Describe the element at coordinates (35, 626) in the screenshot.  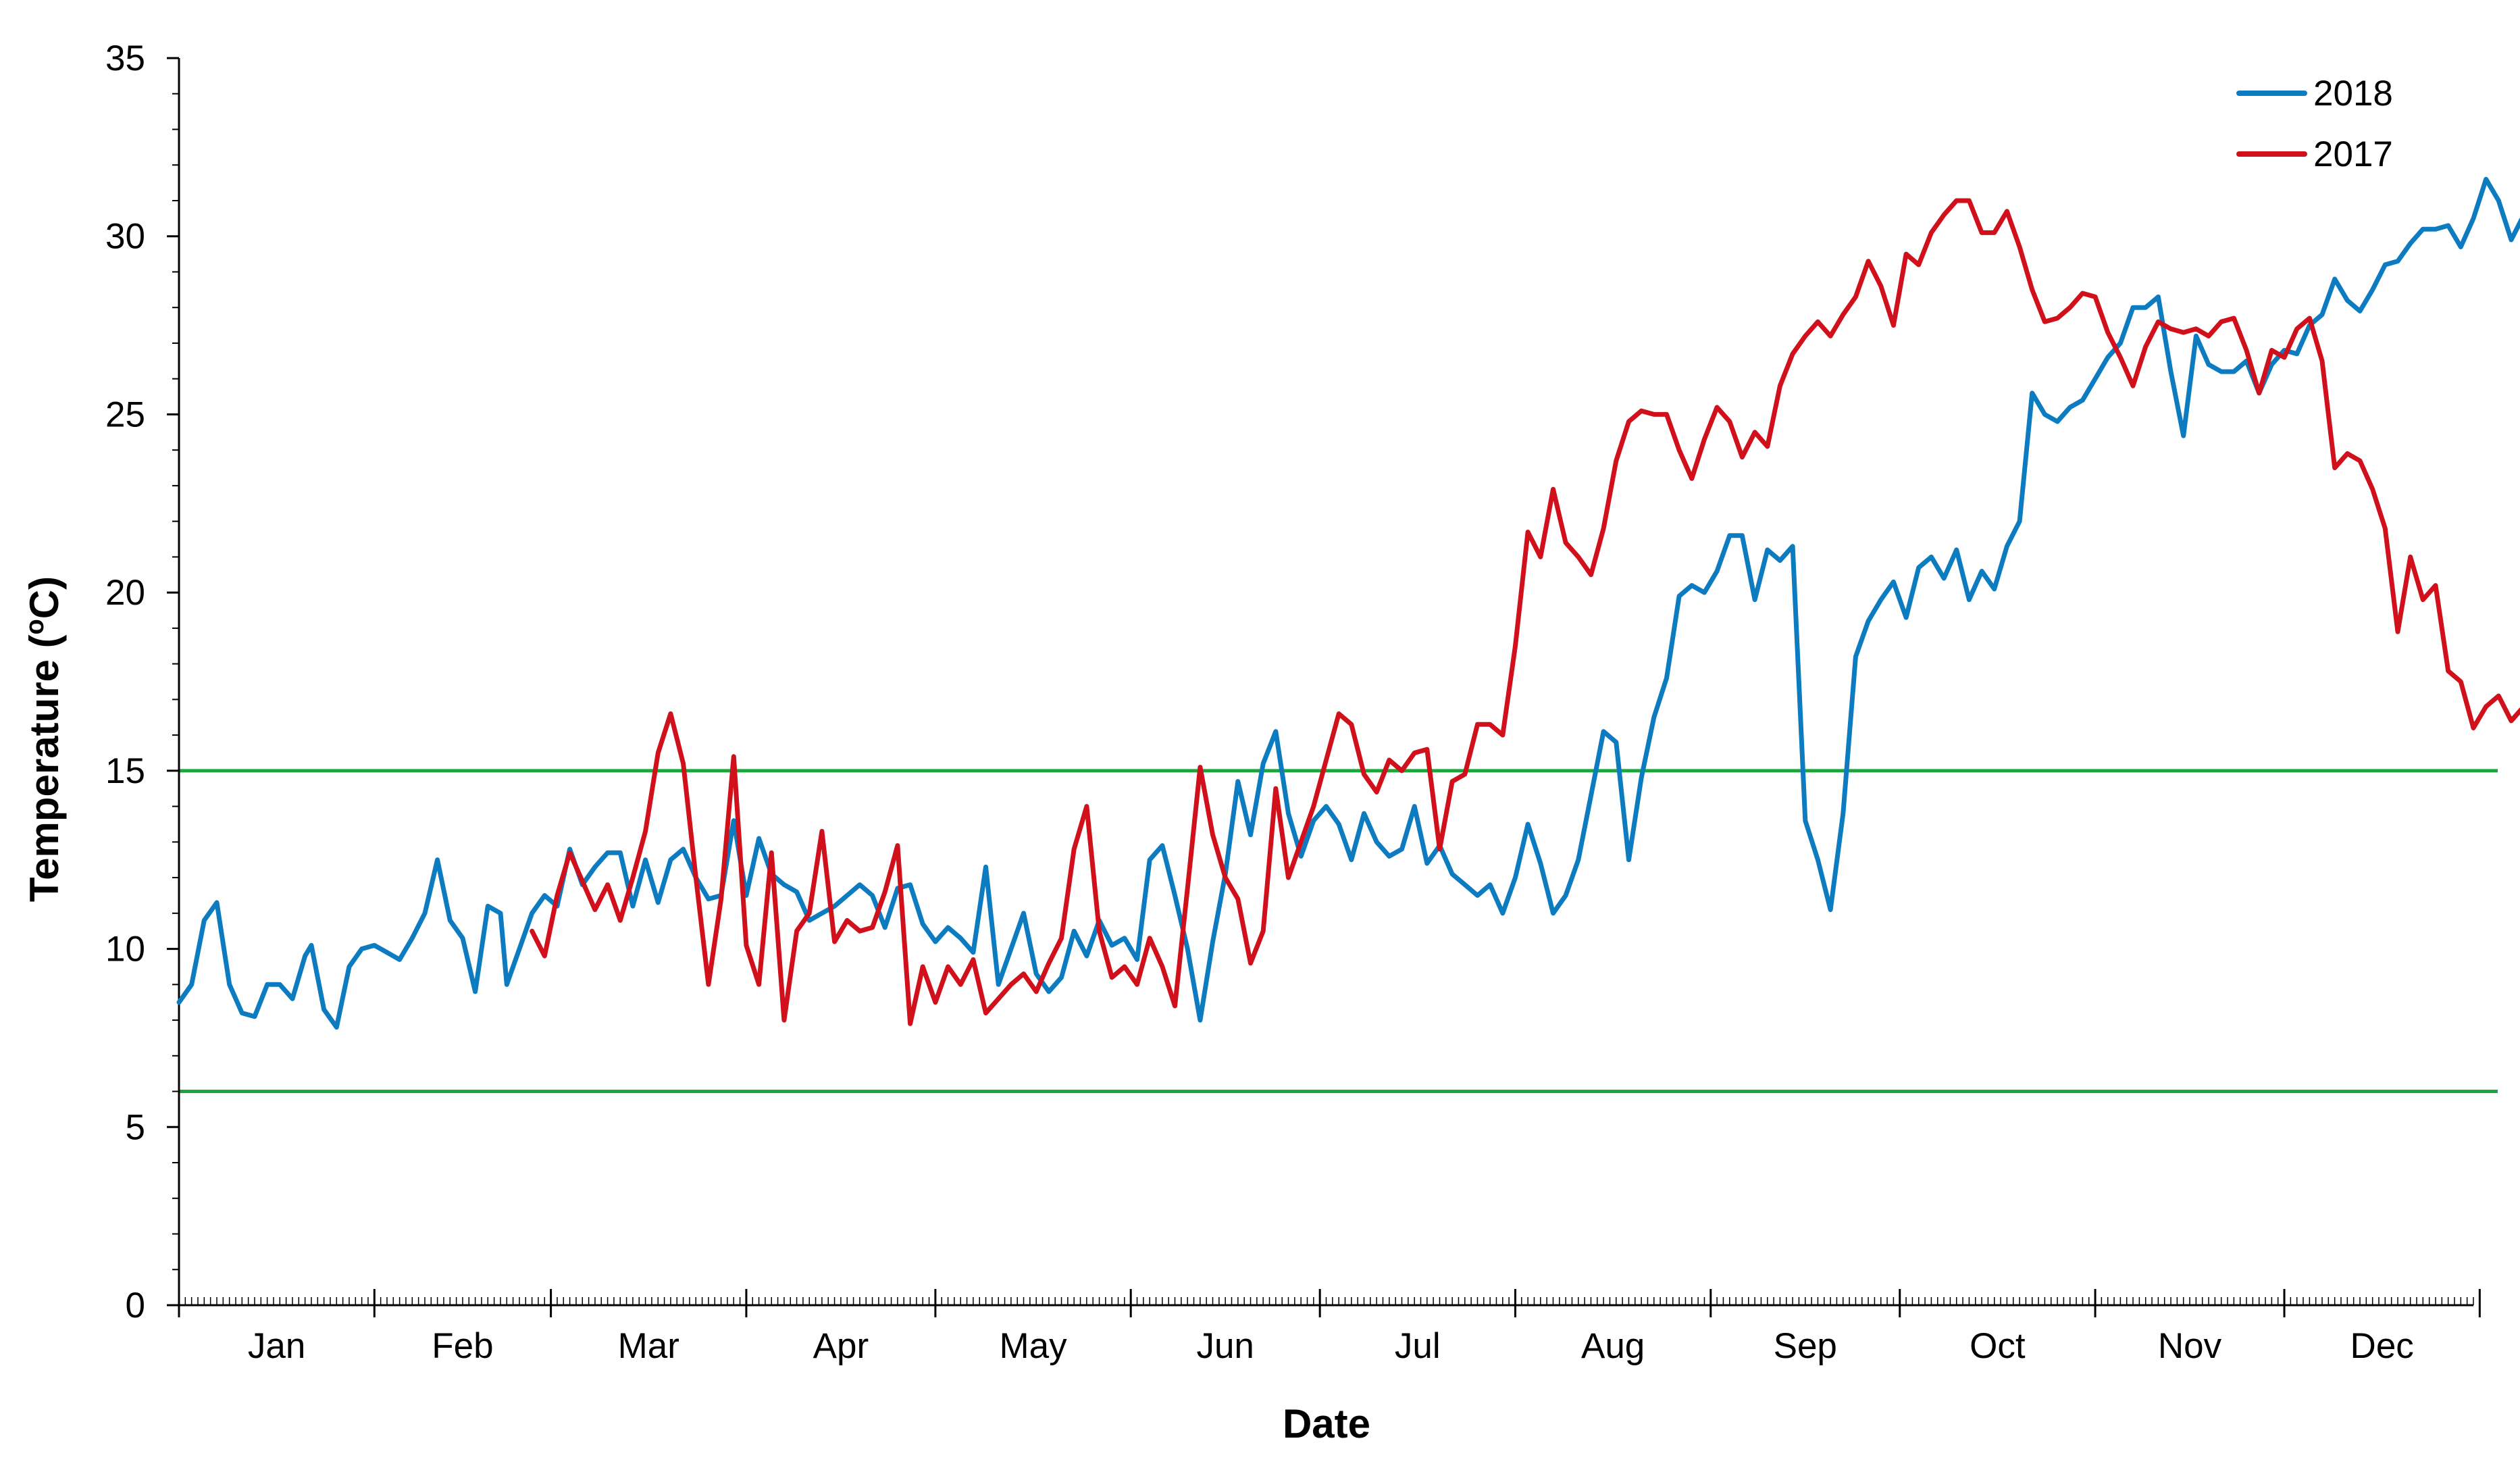
I see `y-axis-title-superscript: o` at that location.